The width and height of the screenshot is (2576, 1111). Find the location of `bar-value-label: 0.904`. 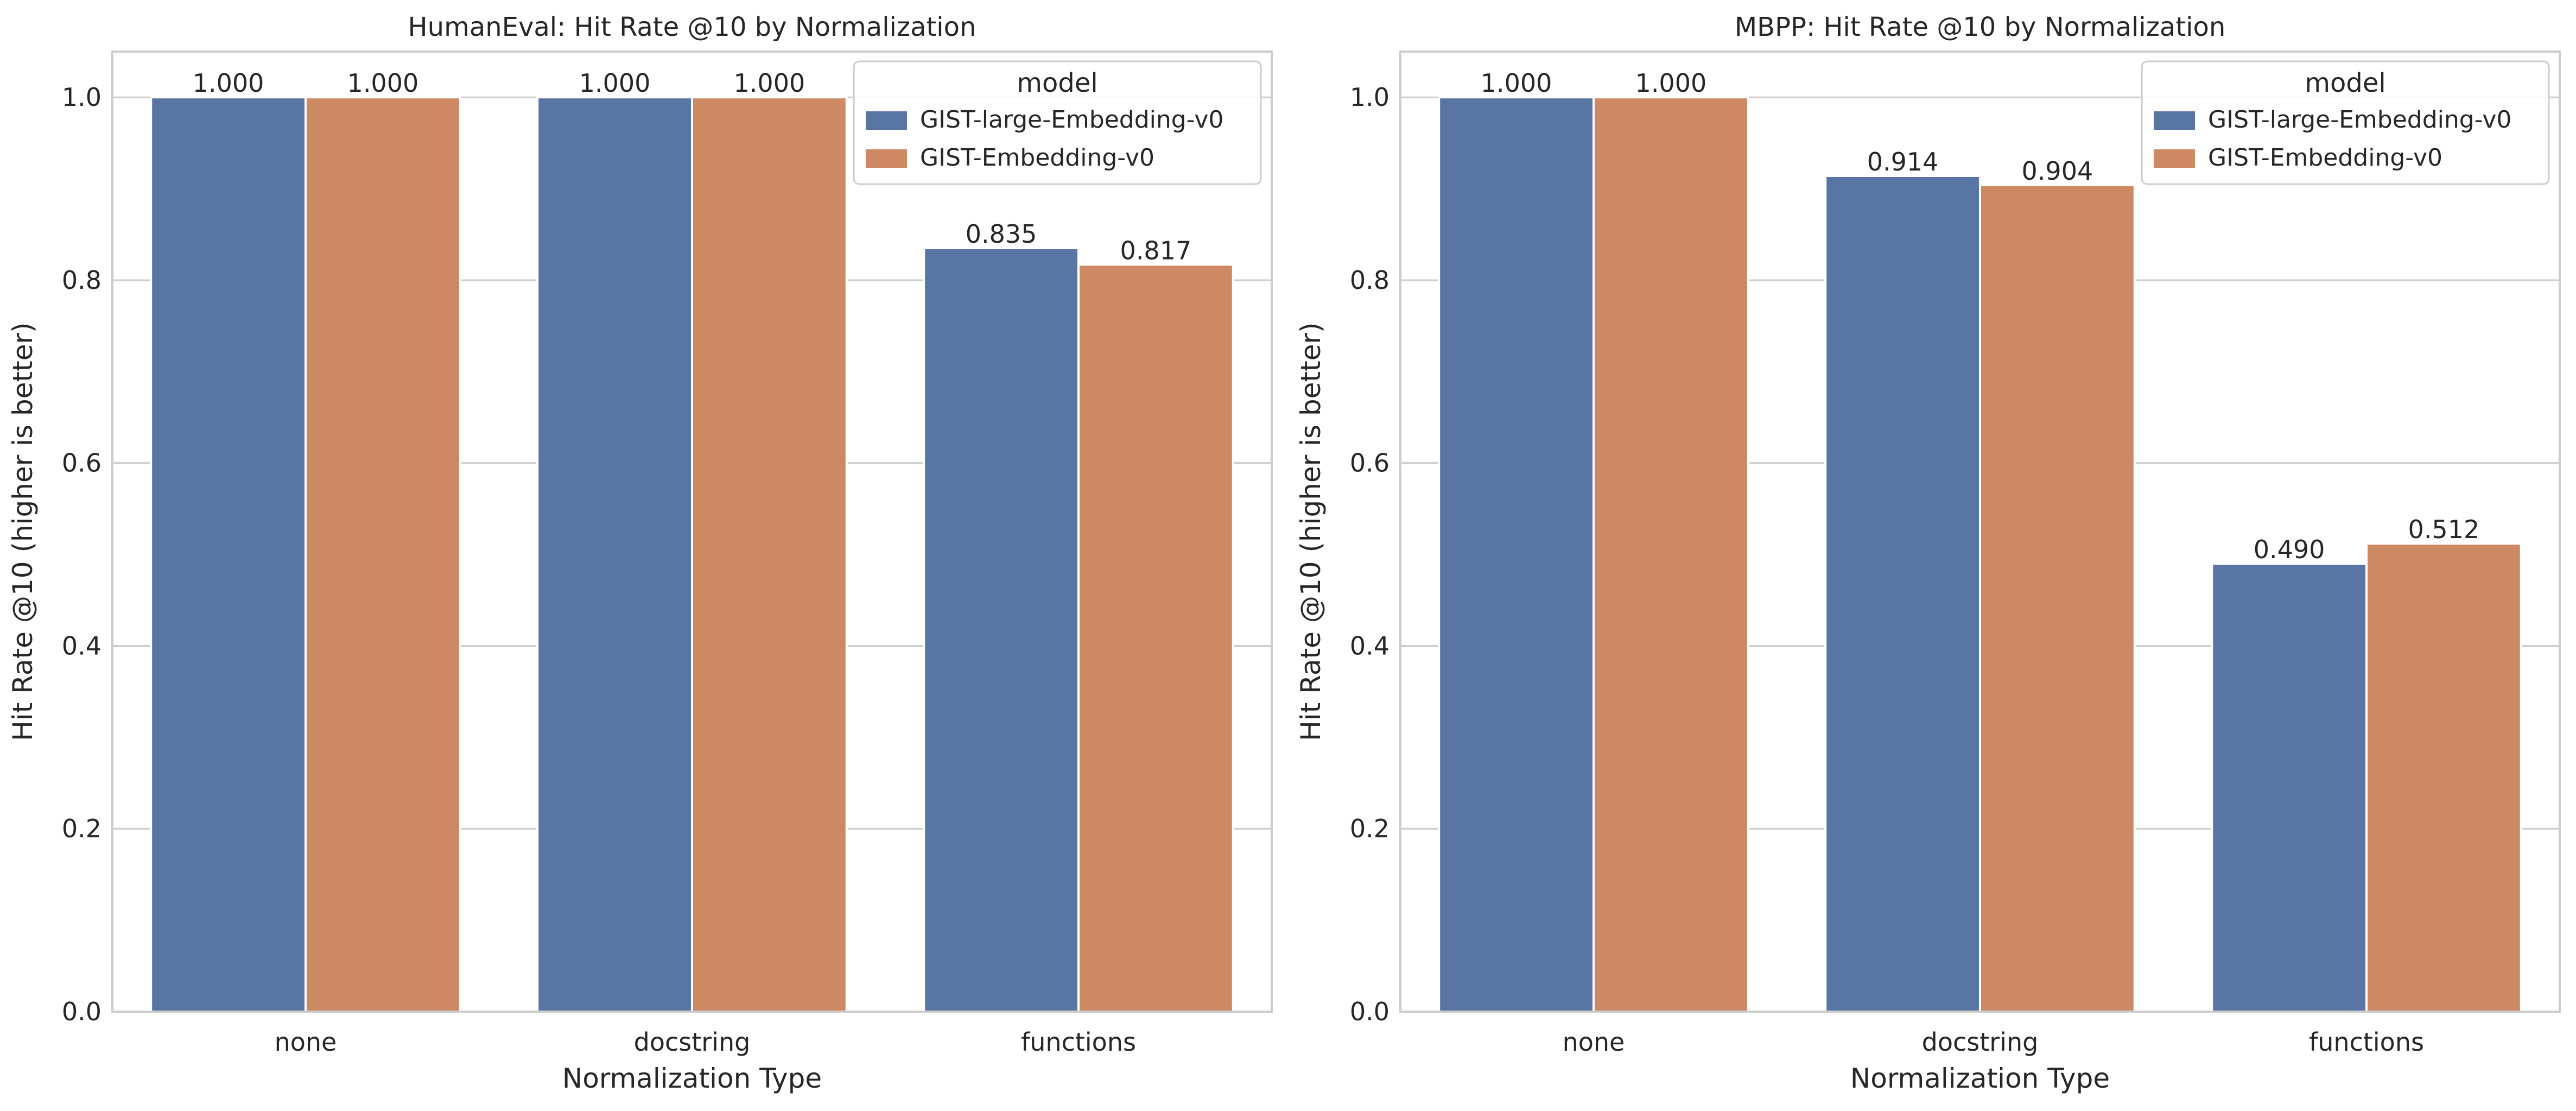

bar-value-label: 0.904 is located at coordinates (2057, 171).